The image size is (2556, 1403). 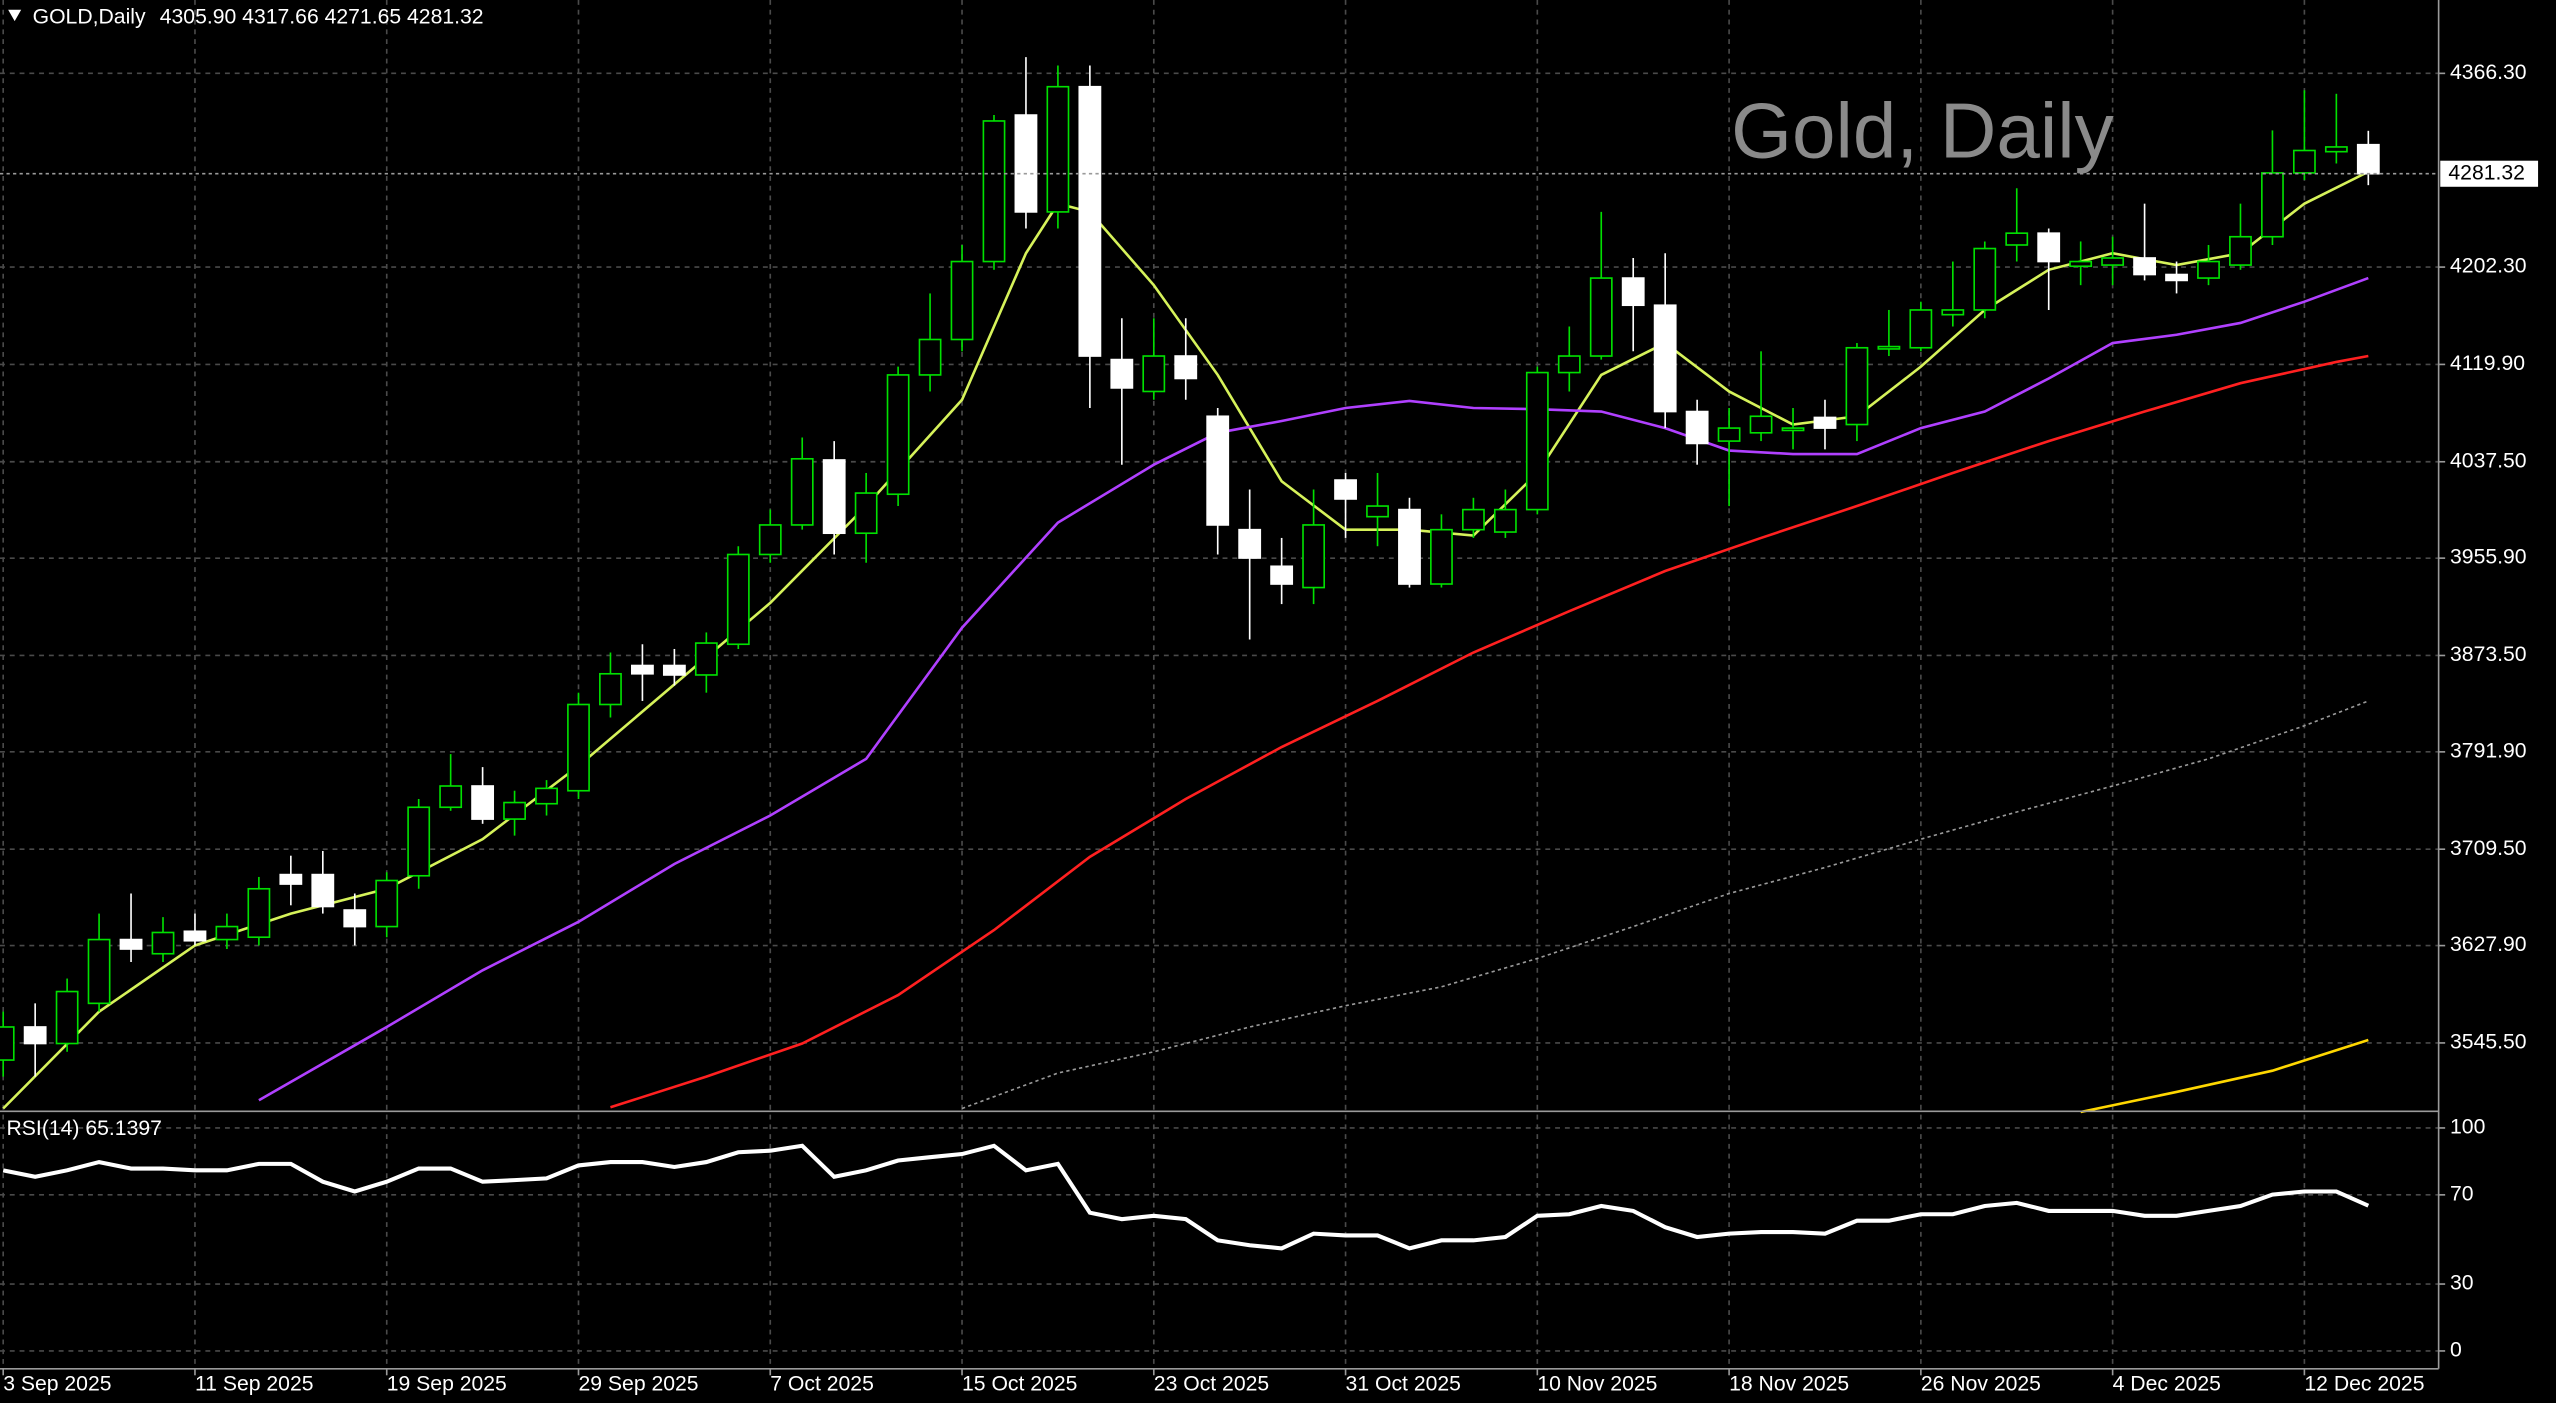 What do you see at coordinates (2167, 1384) in the screenshot?
I see `x-tick-label: 4 Dec 2025` at bounding box center [2167, 1384].